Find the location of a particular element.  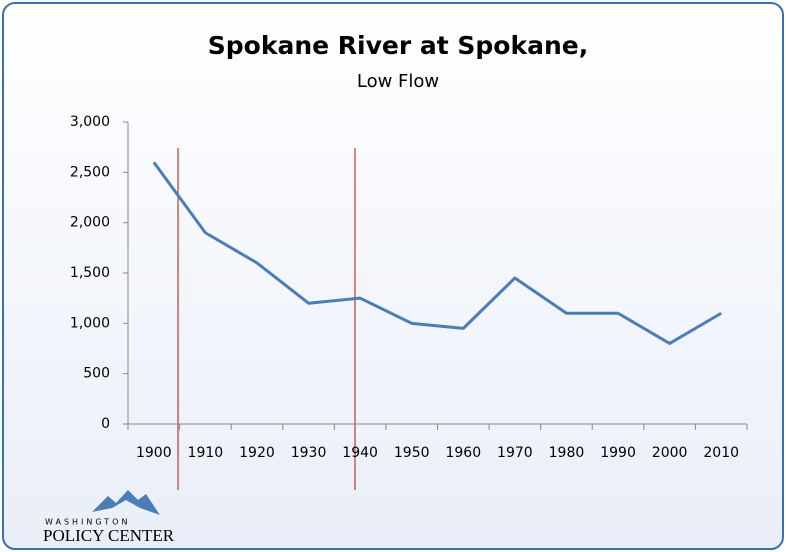

y-tick-label: 3,000 is located at coordinates (90, 122).